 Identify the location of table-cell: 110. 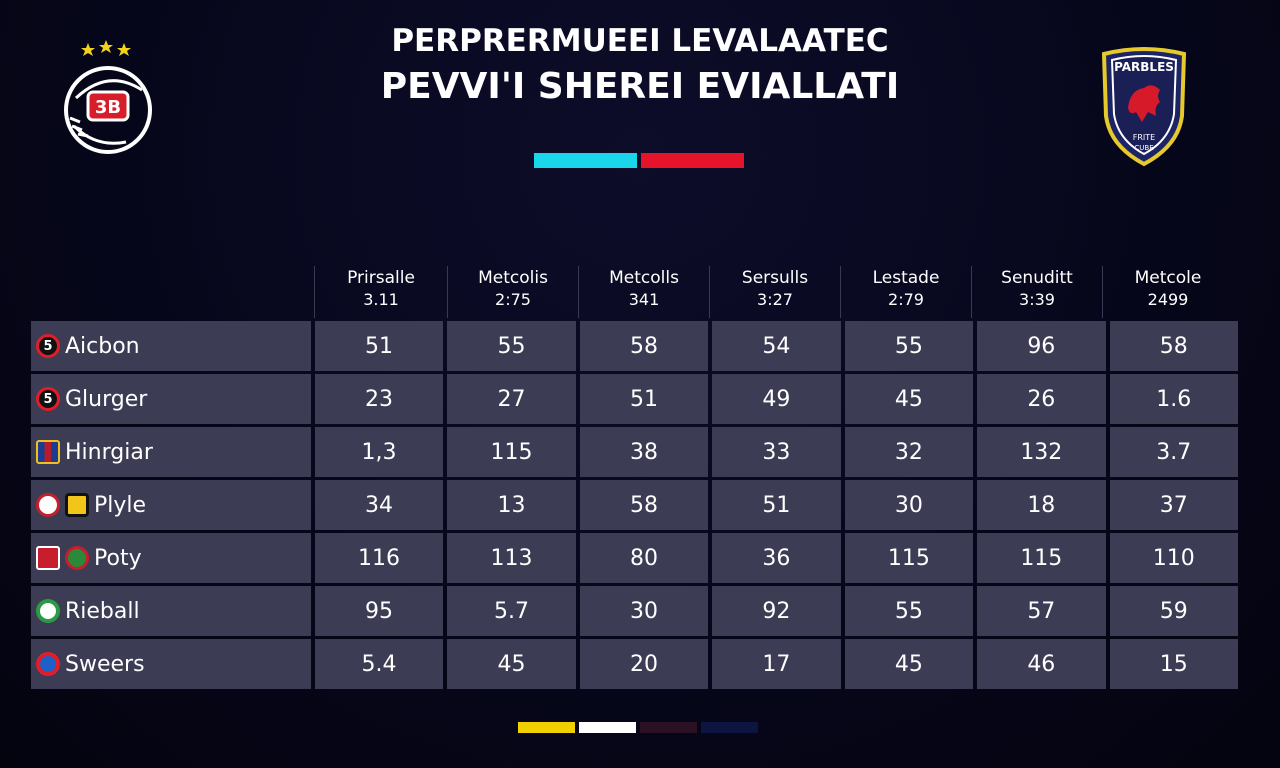
(1173, 558).